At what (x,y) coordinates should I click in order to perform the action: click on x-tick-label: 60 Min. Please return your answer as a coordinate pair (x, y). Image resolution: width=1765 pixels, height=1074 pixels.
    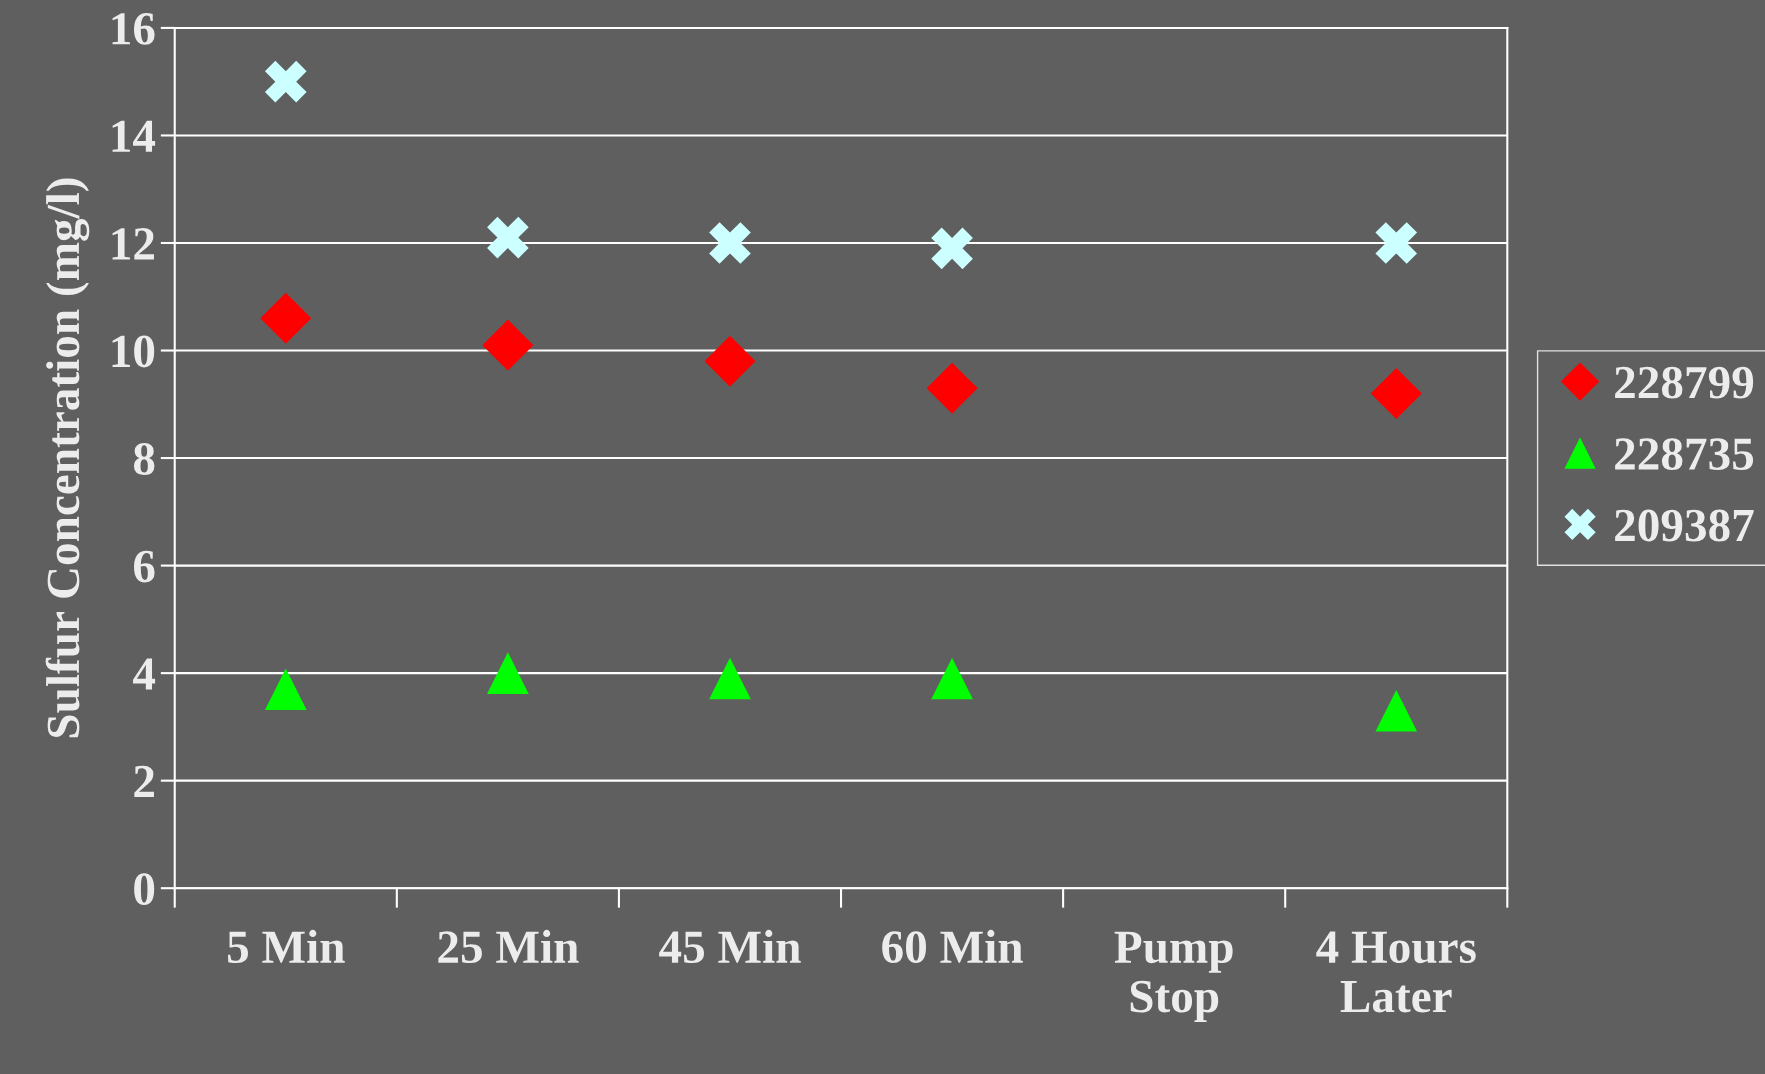
    Looking at the image, I should click on (952, 946).